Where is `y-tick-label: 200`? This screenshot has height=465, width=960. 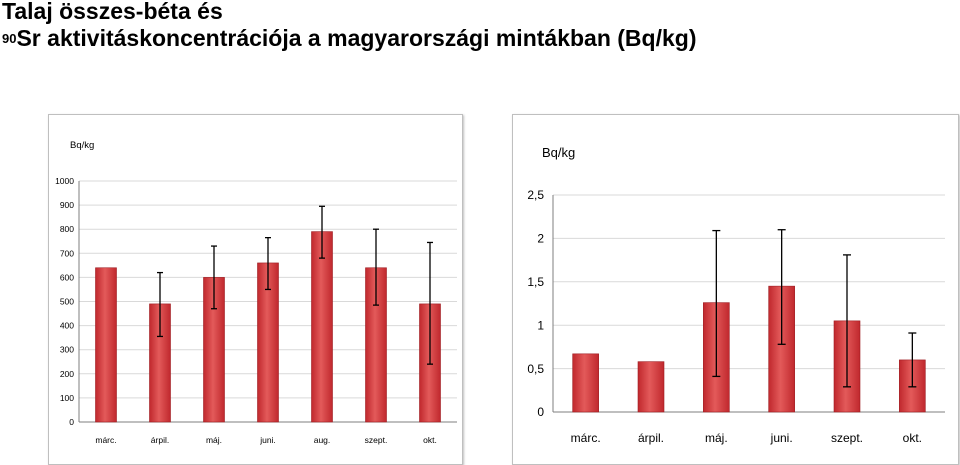 y-tick-label: 200 is located at coordinates (67, 374).